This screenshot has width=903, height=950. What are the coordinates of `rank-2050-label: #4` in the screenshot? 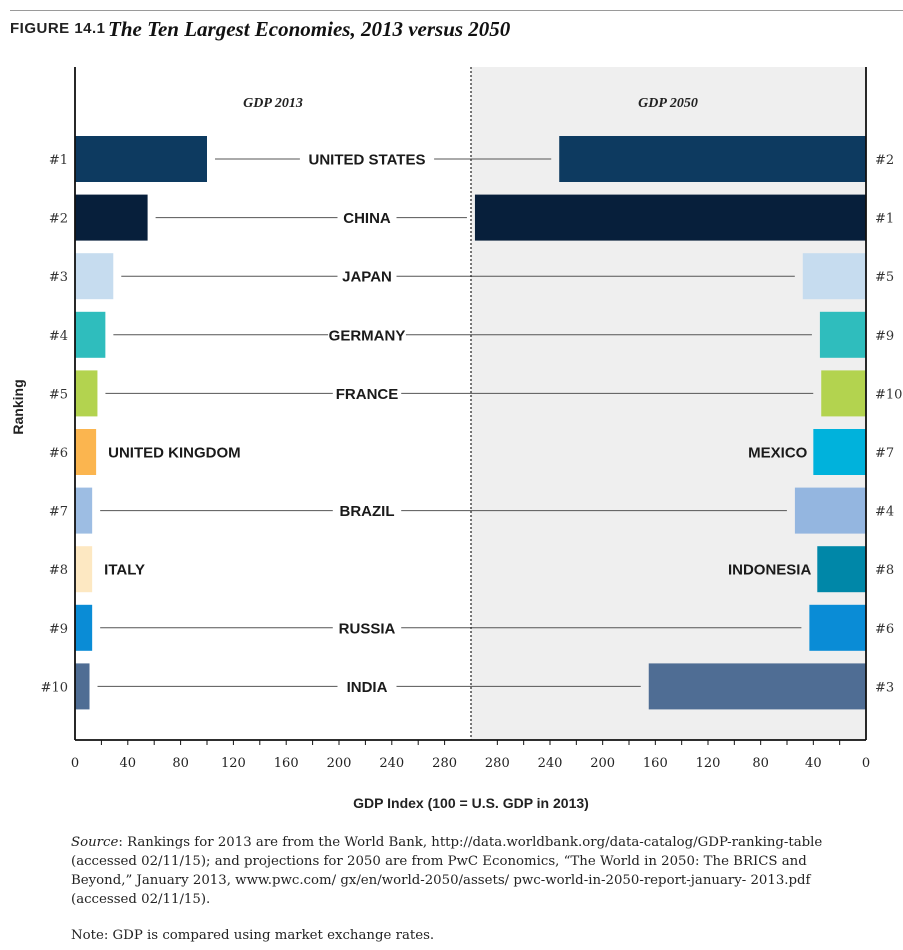 It's located at (884, 512).